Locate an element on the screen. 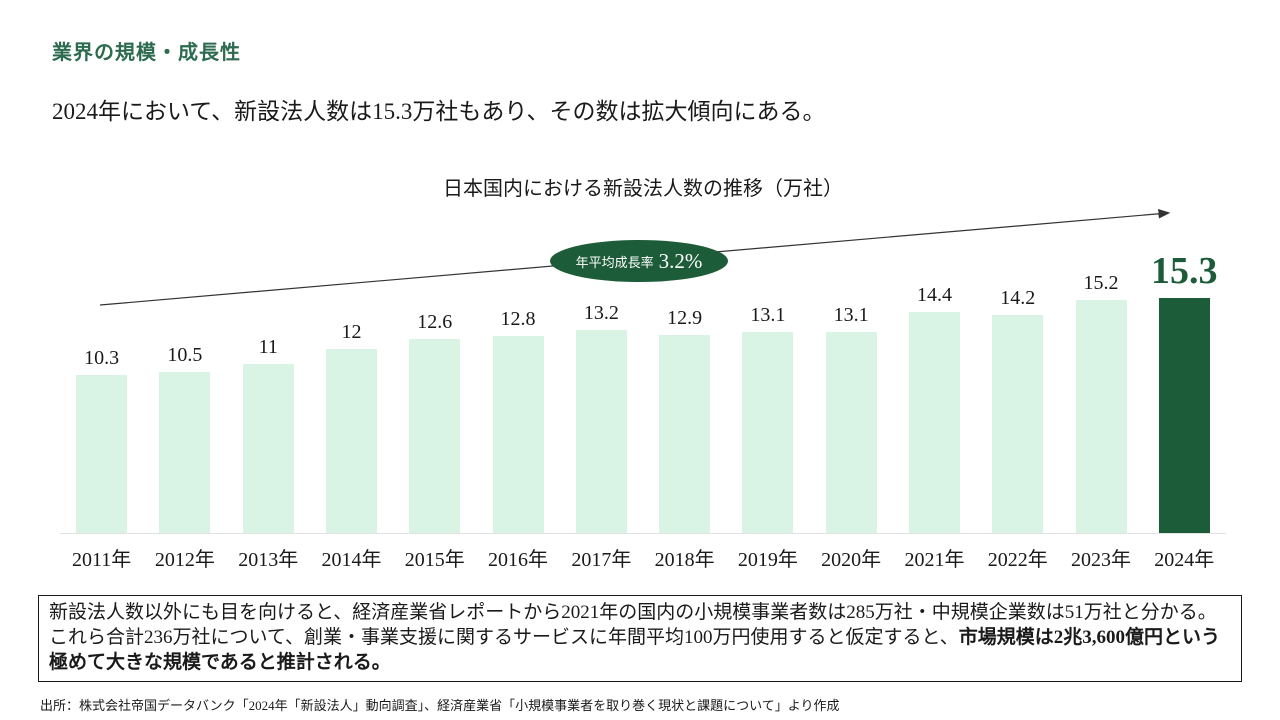  x-axis-label: 2021年 is located at coordinates (934, 560).